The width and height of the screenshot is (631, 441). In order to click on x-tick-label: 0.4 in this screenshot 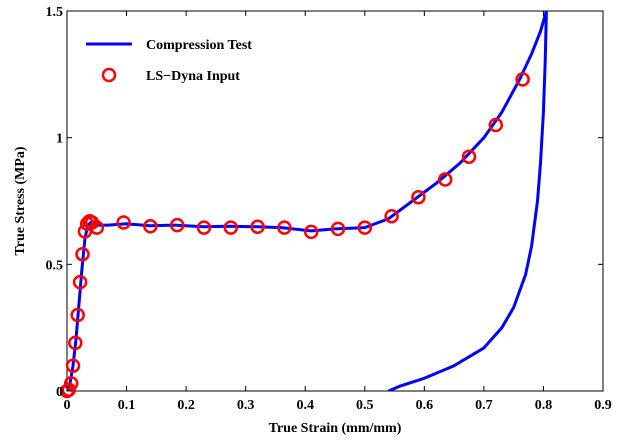, I will do `click(305, 405)`.